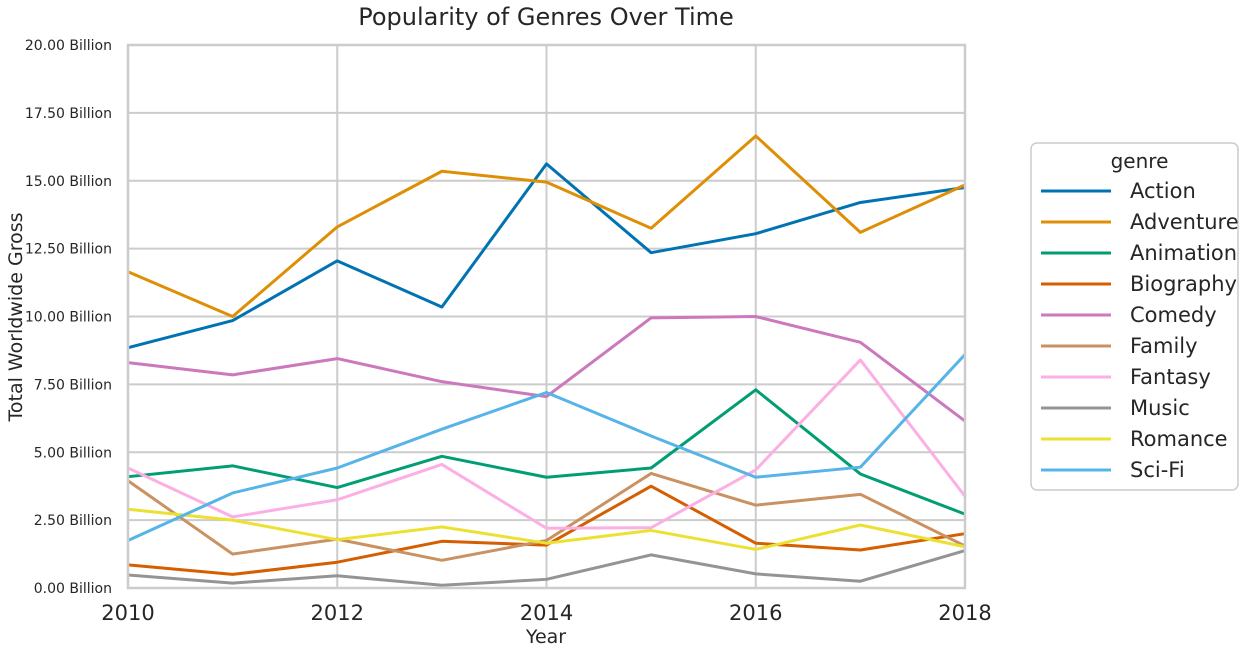 The image size is (1245, 654). I want to click on chart-title: Popularity of Genres Over Time, so click(546, 17).